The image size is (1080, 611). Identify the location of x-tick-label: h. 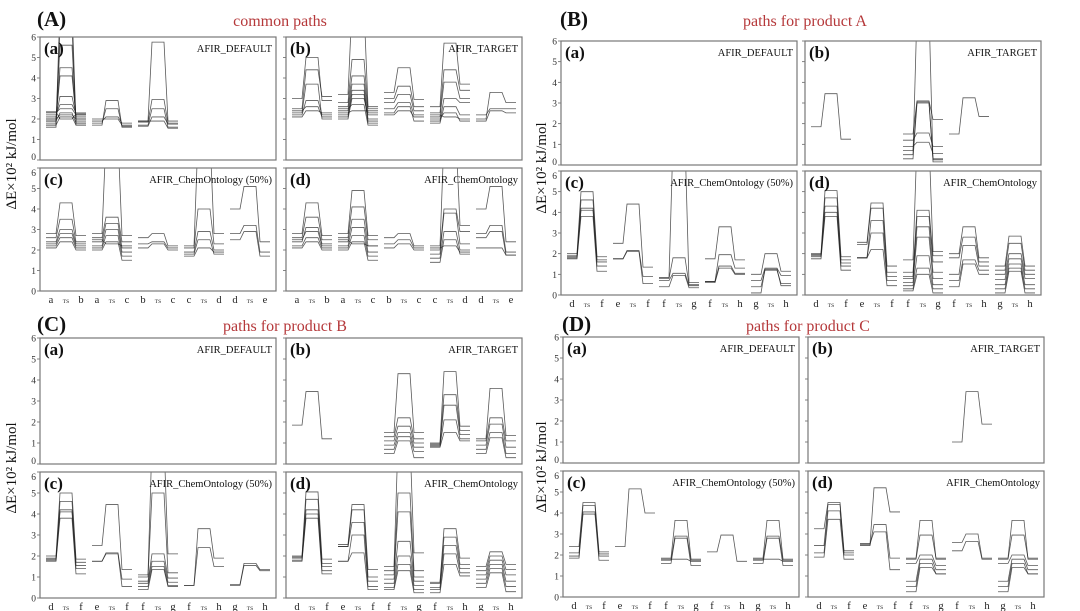
(786, 304).